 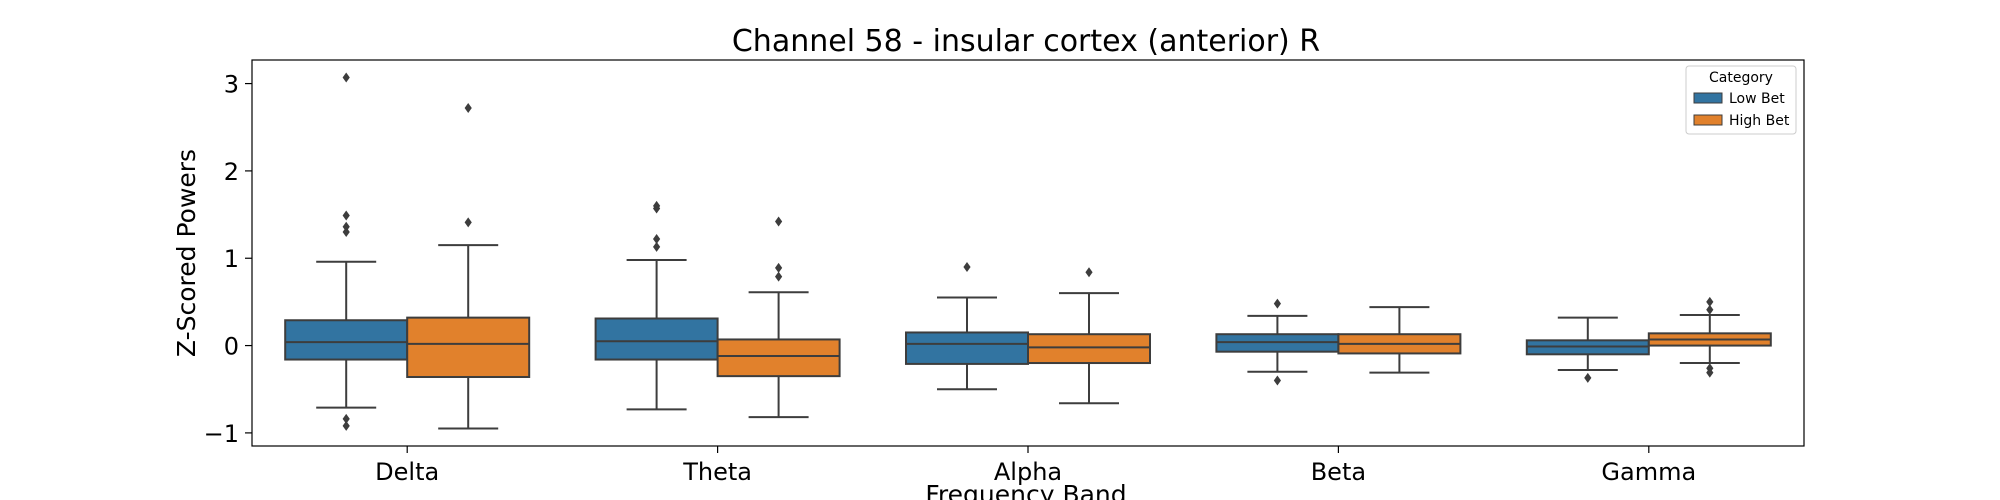 I want to click on legend: Category Low Bet High Bet, so click(x=1741, y=100).